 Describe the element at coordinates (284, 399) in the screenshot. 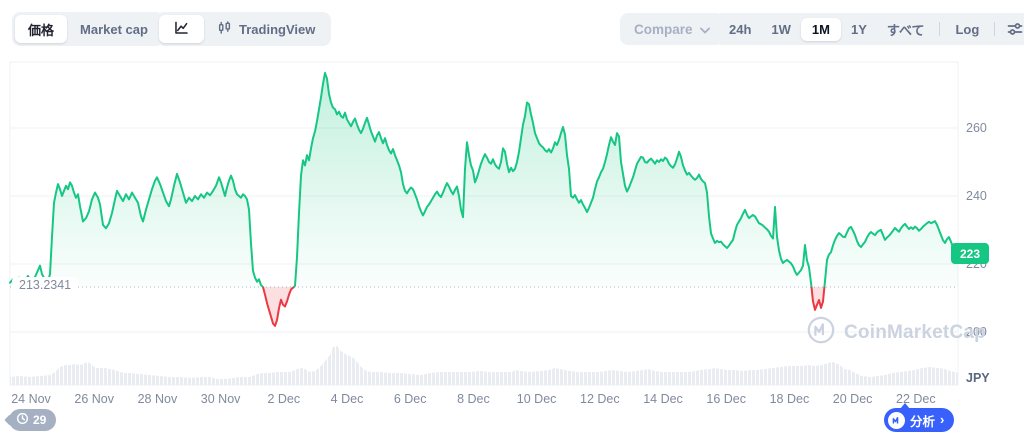

I see `x-axis-label: 2 Dec` at that location.